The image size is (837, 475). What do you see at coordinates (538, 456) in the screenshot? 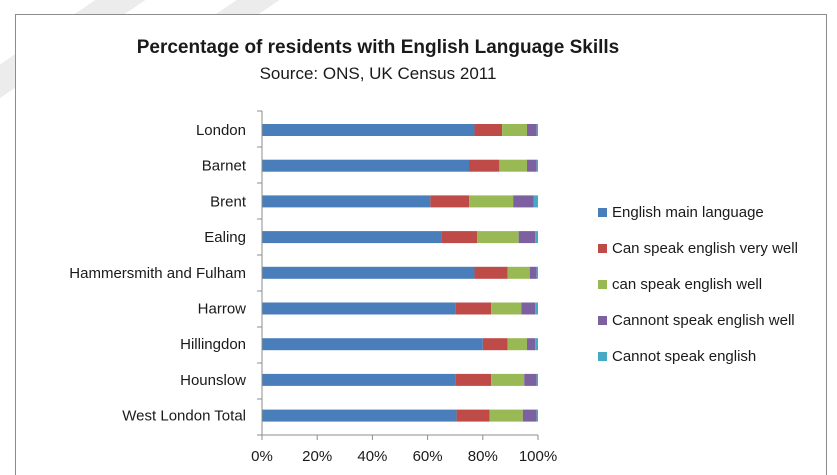
I see `value-tick-label: 100%` at bounding box center [538, 456].